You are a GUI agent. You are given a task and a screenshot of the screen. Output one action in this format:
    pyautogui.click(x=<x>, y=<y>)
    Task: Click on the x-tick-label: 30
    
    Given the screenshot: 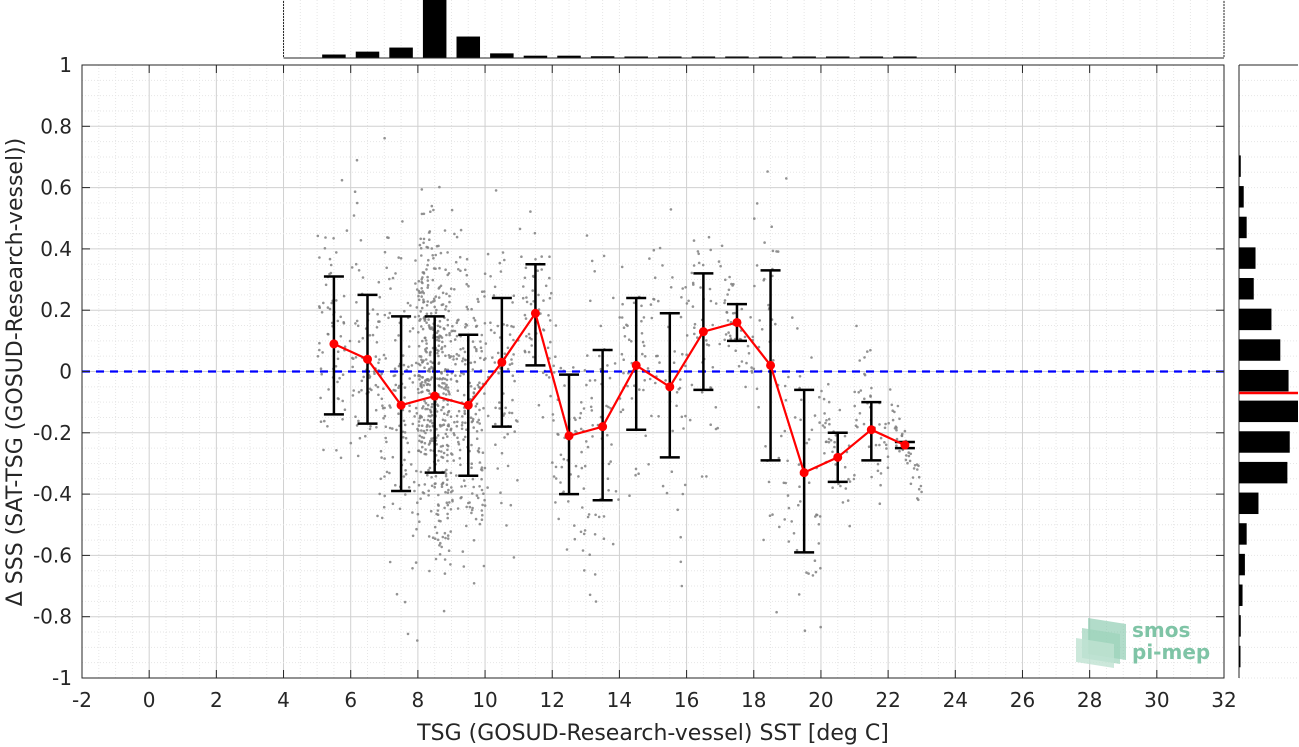 What is the action you would take?
    pyautogui.click(x=1156, y=700)
    